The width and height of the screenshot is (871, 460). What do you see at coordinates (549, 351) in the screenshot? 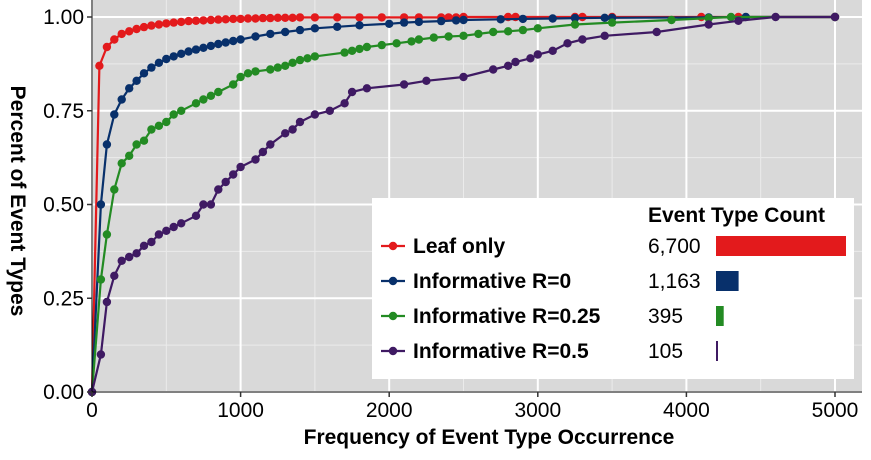
I see `legend-item: Informative R=0.5 105` at bounding box center [549, 351].